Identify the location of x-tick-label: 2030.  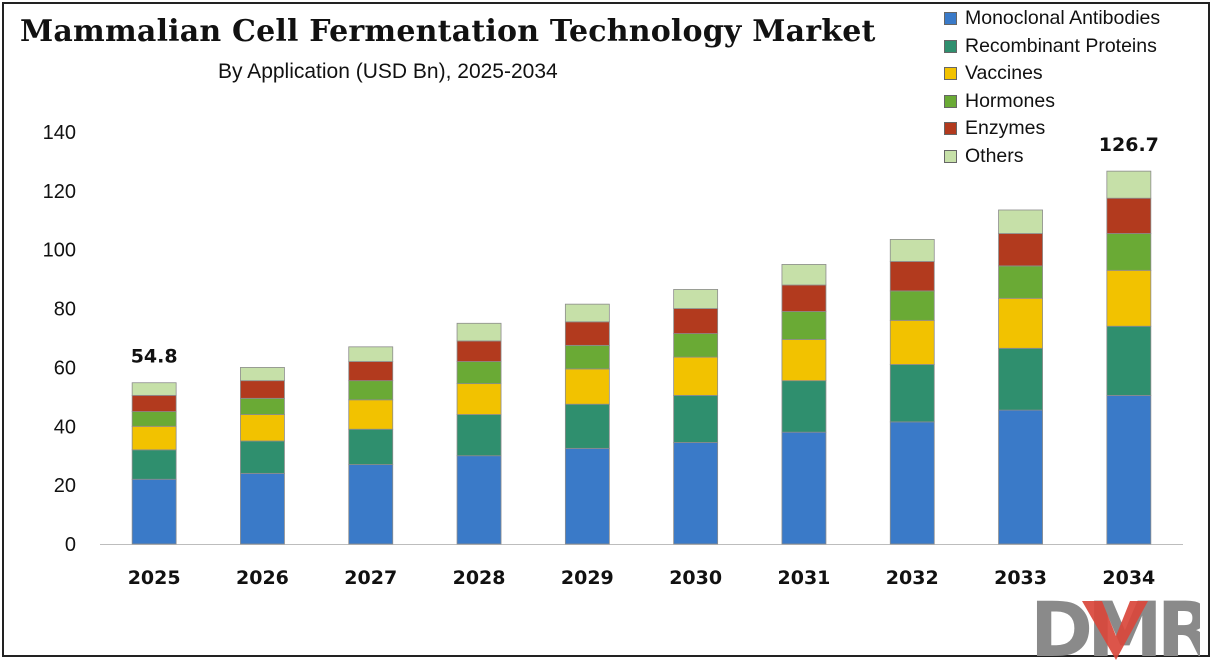
(695, 578).